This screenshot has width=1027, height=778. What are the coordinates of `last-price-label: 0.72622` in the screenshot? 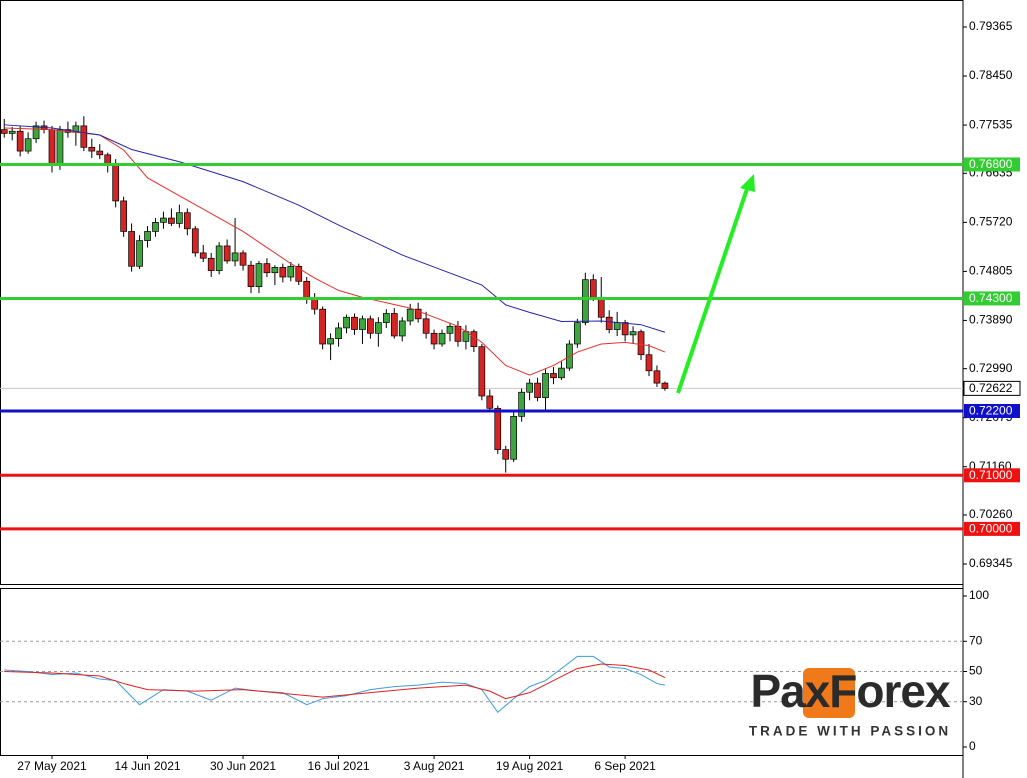 It's located at (991, 388).